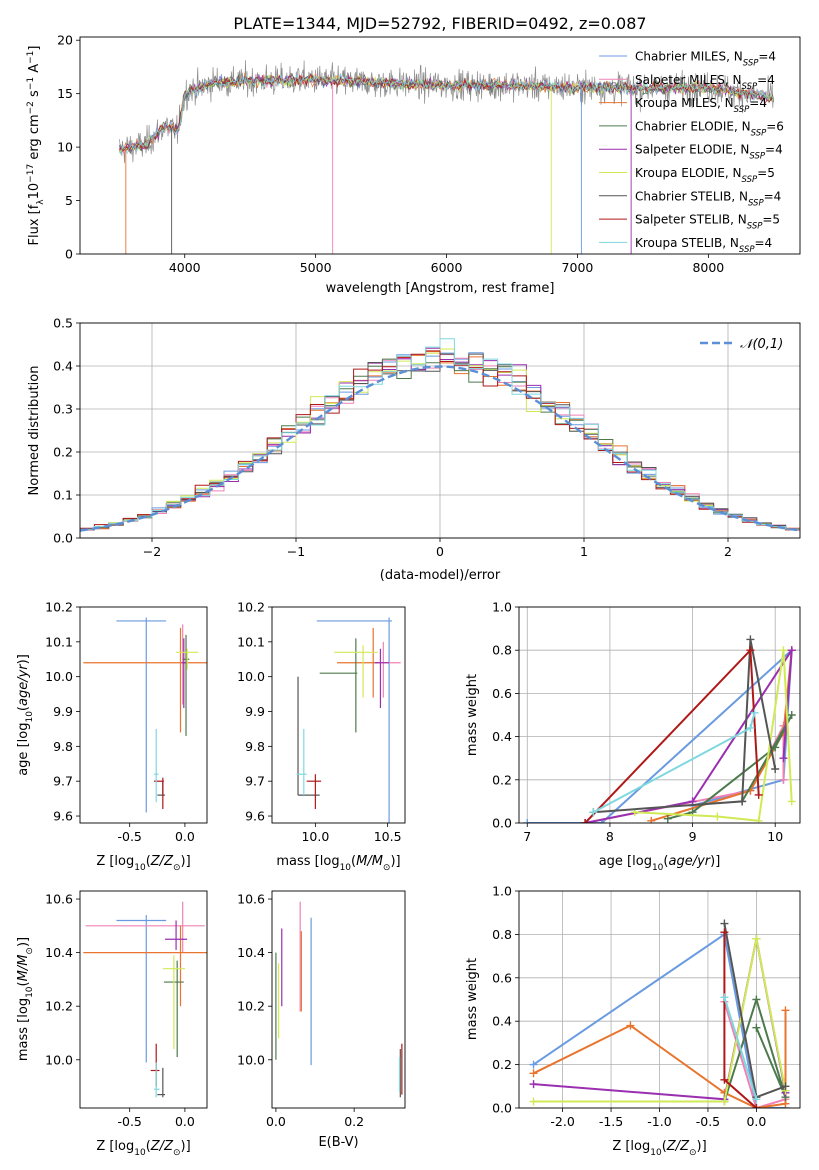  What do you see at coordinates (388, 836) in the screenshot?
I see `x-tick-label: 10.5` at bounding box center [388, 836].